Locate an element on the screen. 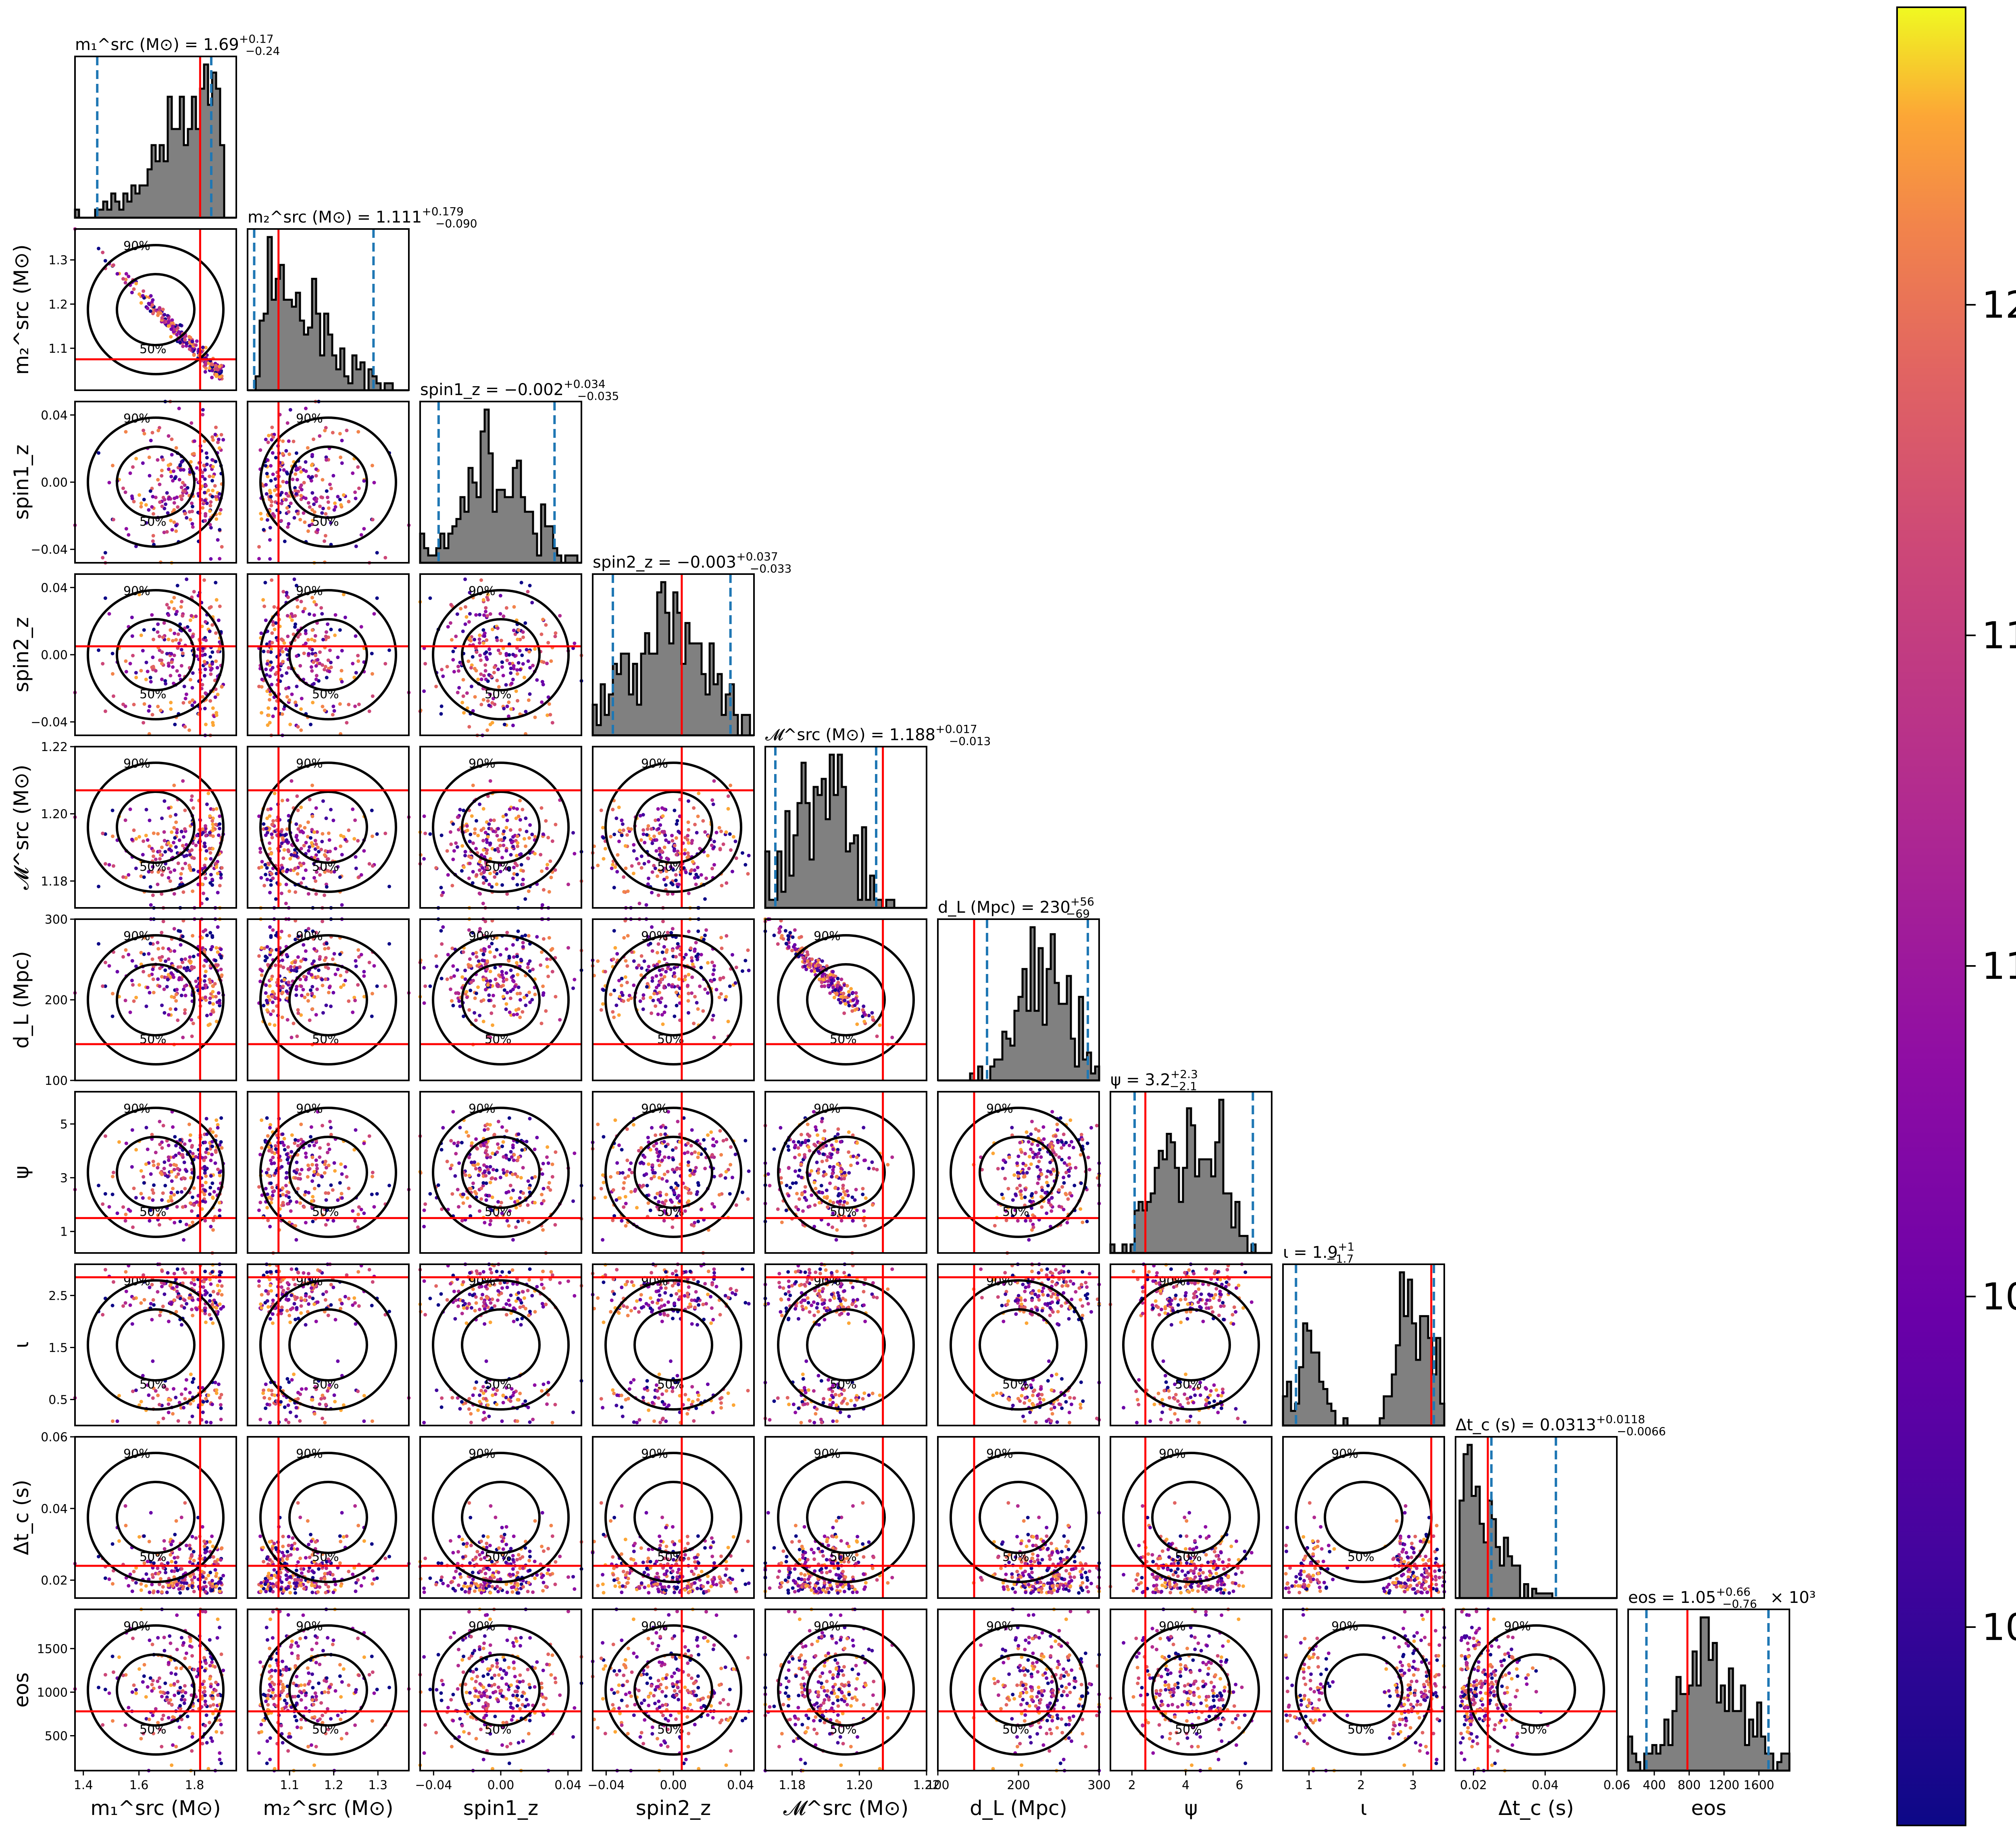 The height and width of the screenshot is (1846, 2016). contour-label-90: 90% is located at coordinates (654, 764).